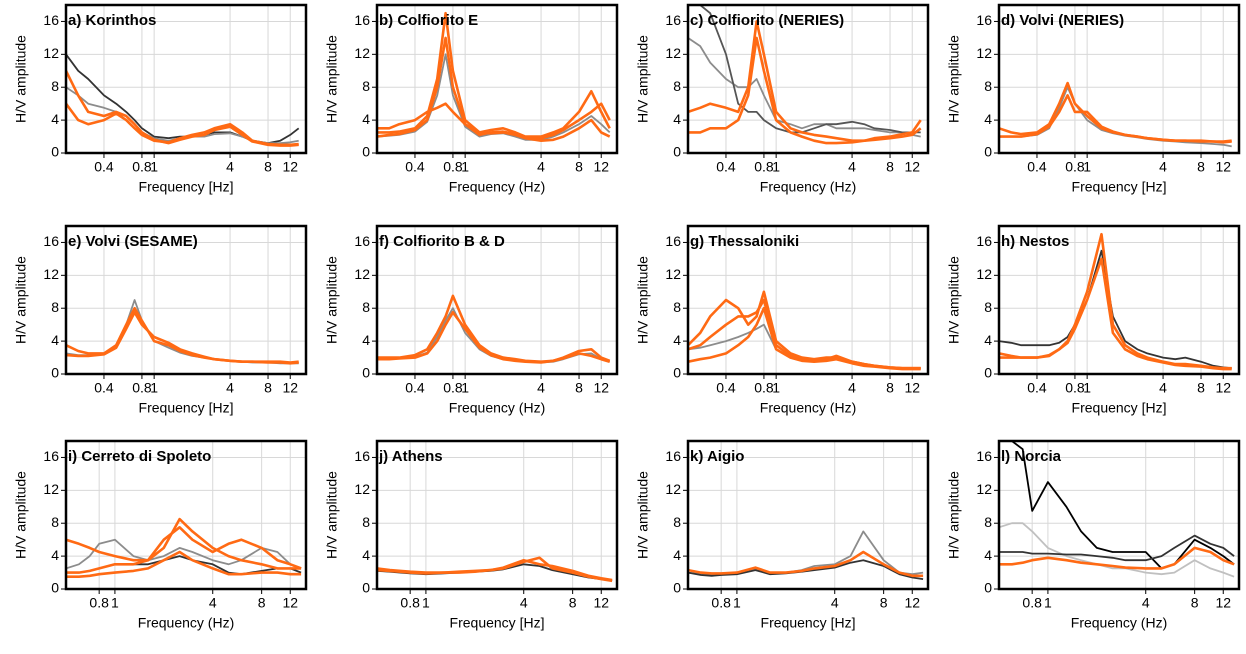  What do you see at coordinates (1035, 241) in the screenshot?
I see `panel-title: h) Nestos` at bounding box center [1035, 241].